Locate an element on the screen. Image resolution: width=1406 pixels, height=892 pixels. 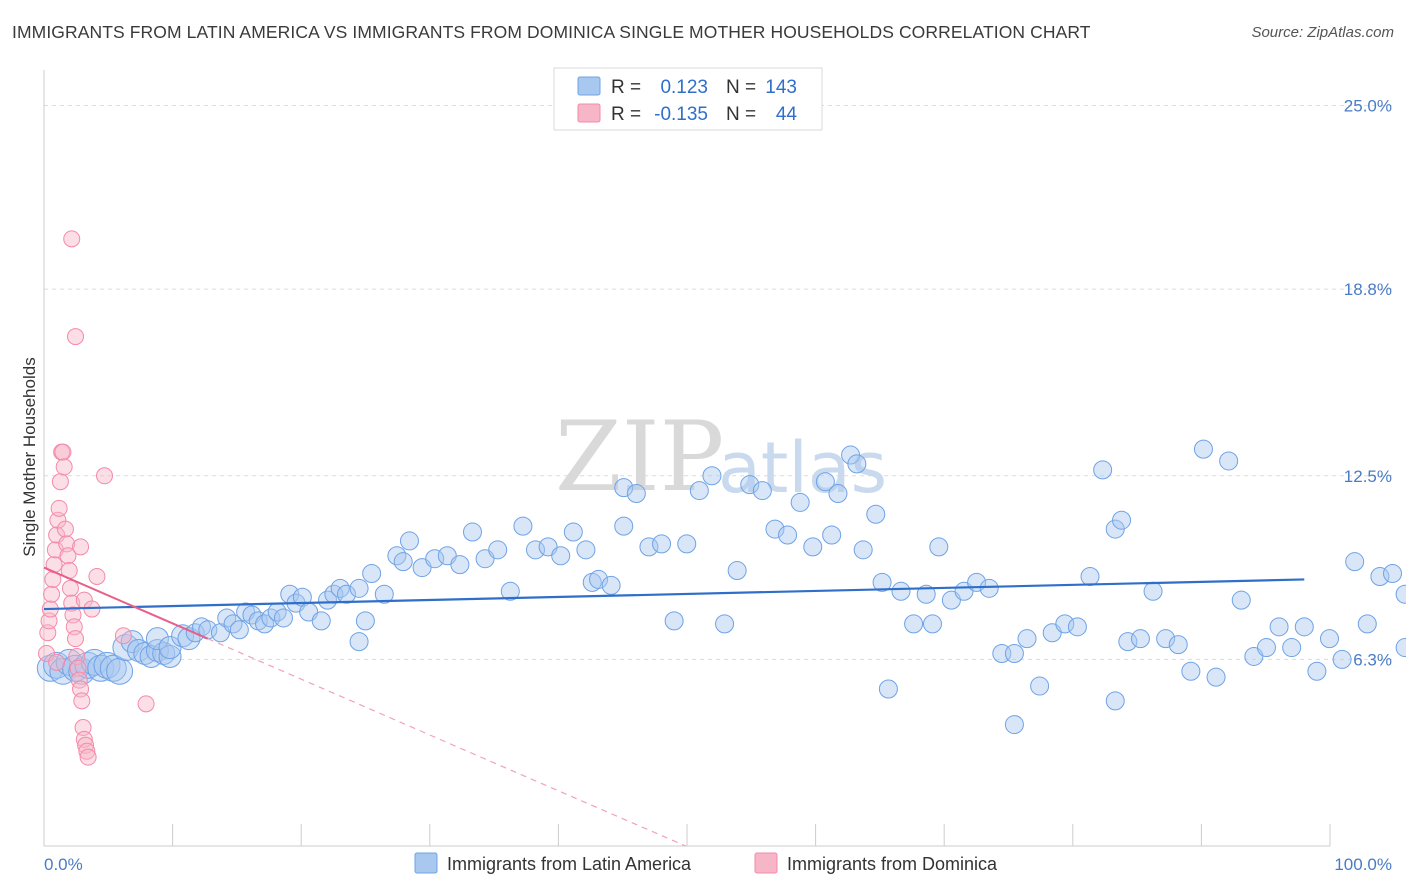
watermark-atlas: atlas is located at coordinates (802, 468).